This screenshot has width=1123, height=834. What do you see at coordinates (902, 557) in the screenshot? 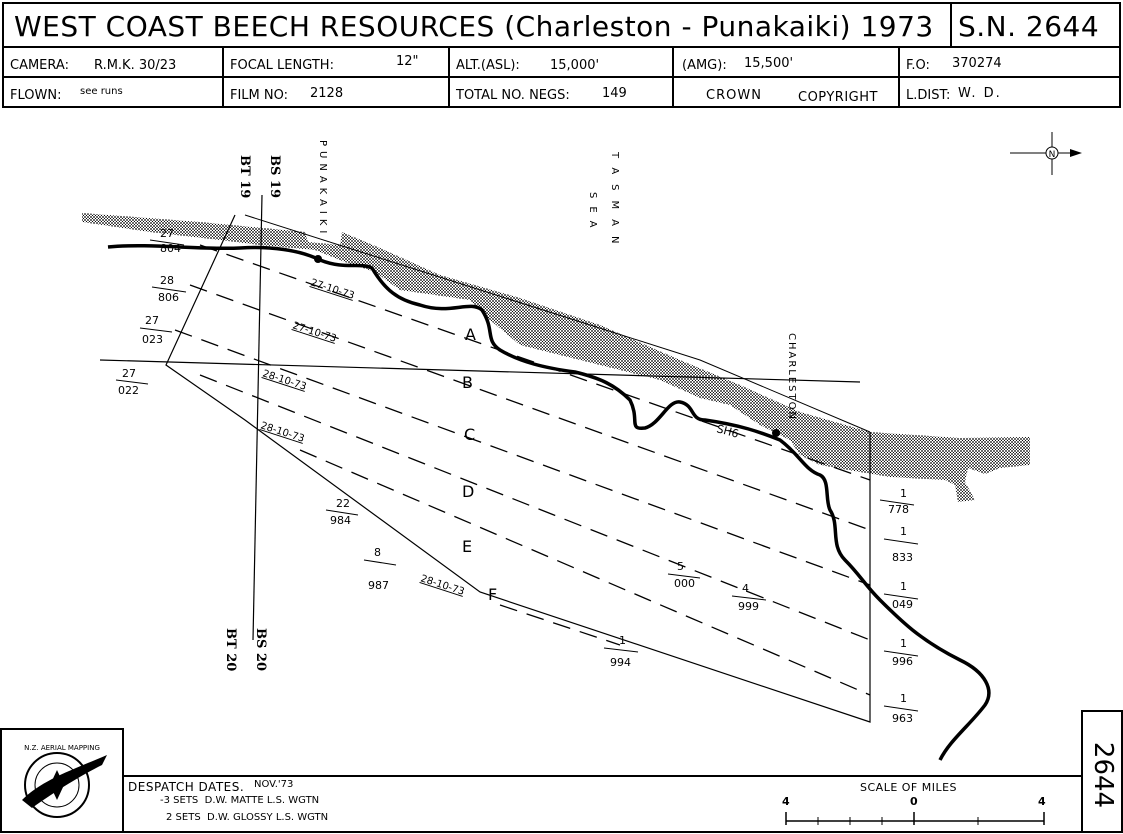
I see `svg-text: 833` at bounding box center [902, 557].